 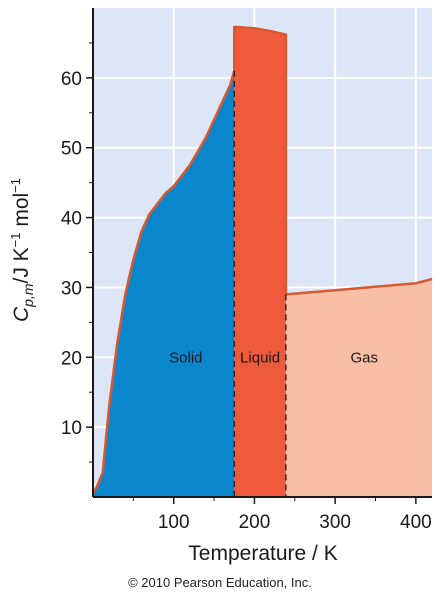 I want to click on y-tick-label: 50, so click(x=71, y=149).